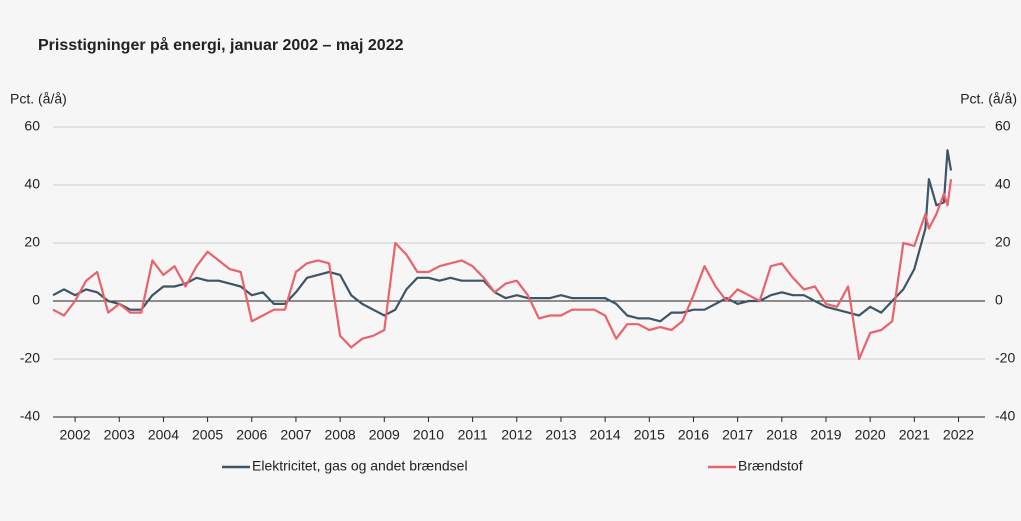  What do you see at coordinates (1005, 416) in the screenshot?
I see `y2-tick-label: -40` at bounding box center [1005, 416].